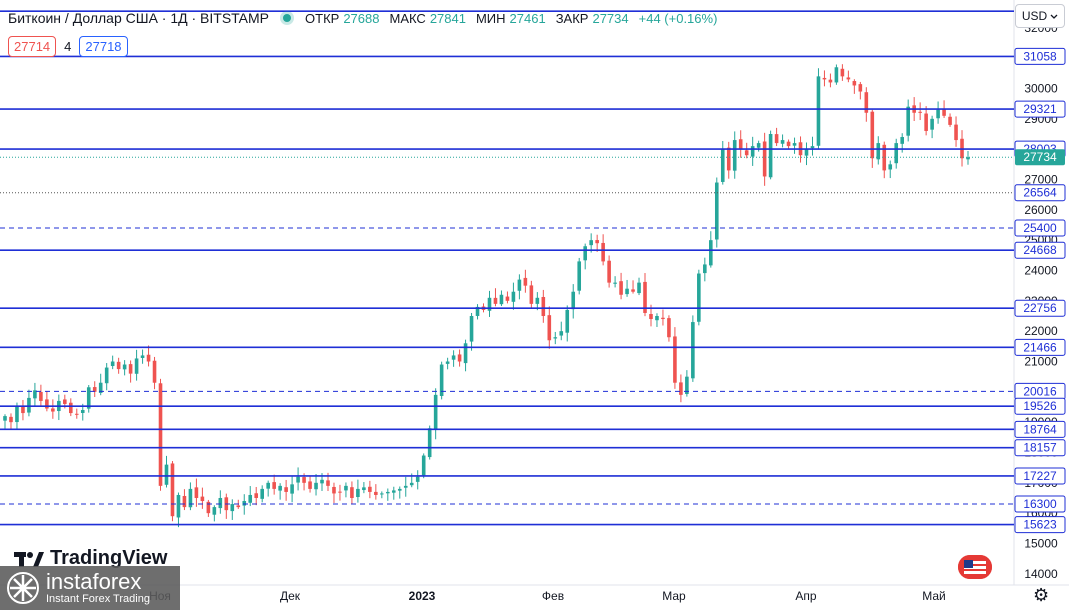 This screenshot has height=610, width=1069. Describe the element at coordinates (447, 18) in the screenshot. I see `high-value: 27841` at that location.